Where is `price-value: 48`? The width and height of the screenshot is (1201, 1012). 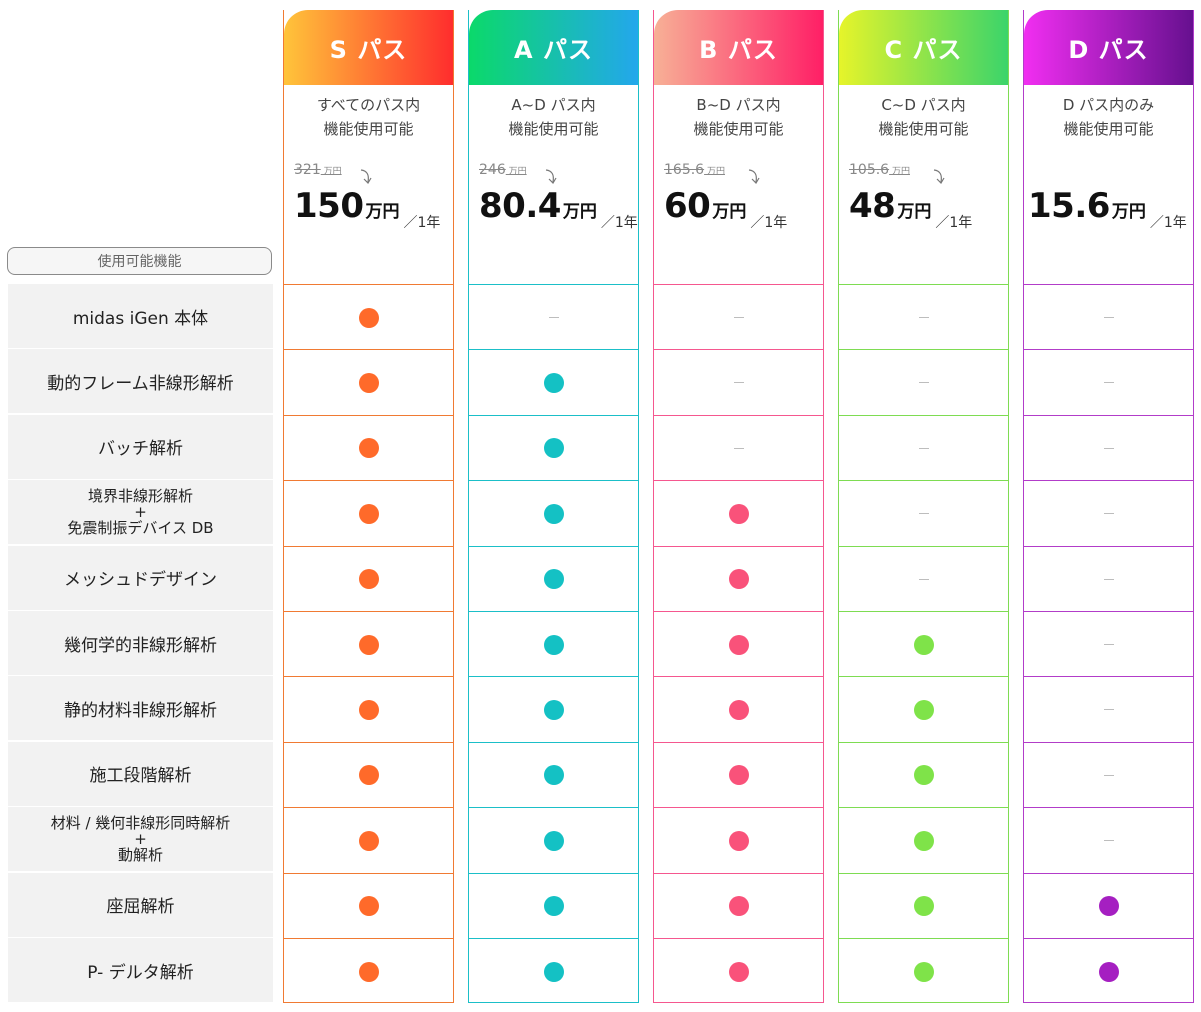 price-value: 48 is located at coordinates (872, 206).